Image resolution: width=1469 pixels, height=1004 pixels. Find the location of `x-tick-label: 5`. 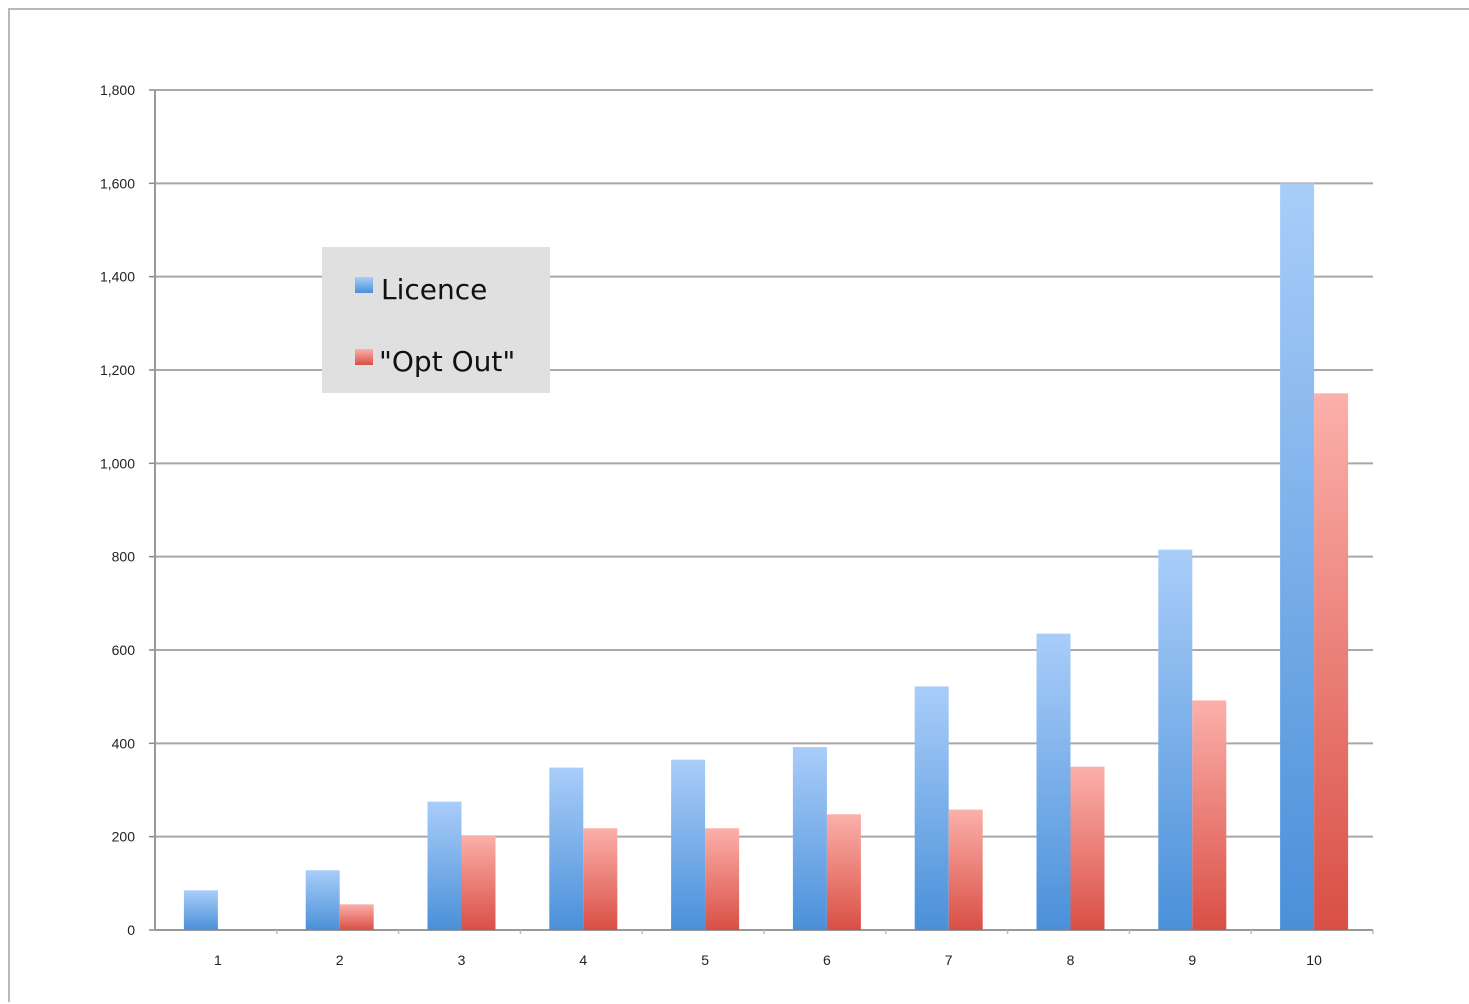

x-tick-label: 5 is located at coordinates (705, 960).